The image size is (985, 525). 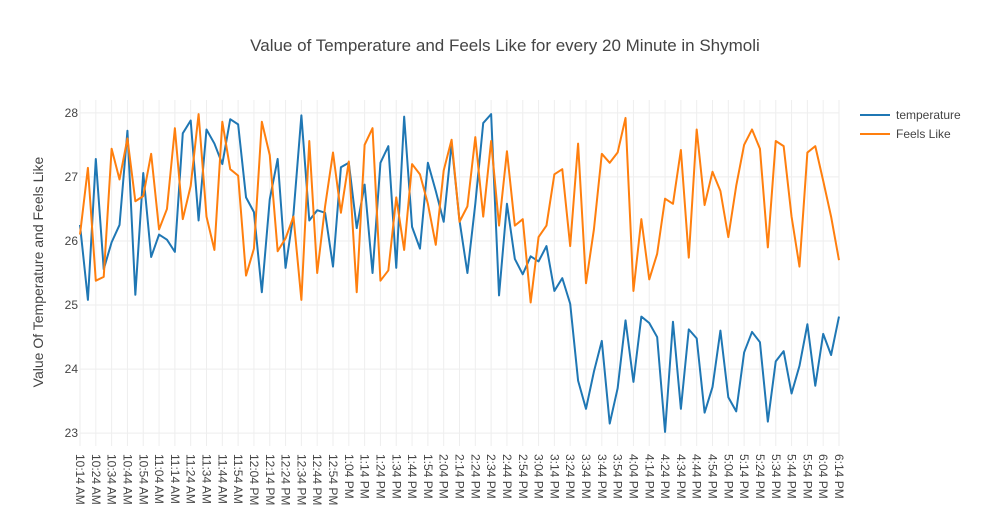 I want to click on x-tick-label: 12:04 PM, so click(x=254, y=479).